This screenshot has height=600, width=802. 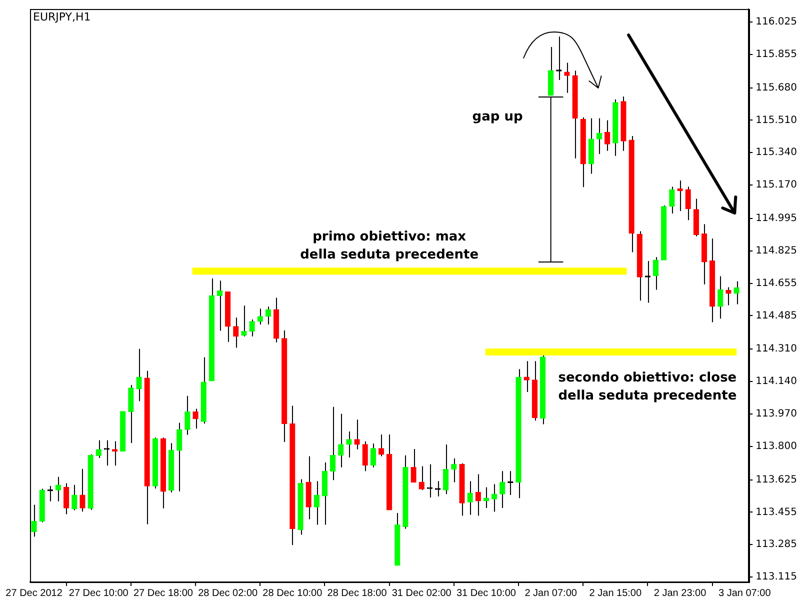 I want to click on ref-line-label: secondo obiettivo: close della seduta precedente, so click(x=647, y=387).